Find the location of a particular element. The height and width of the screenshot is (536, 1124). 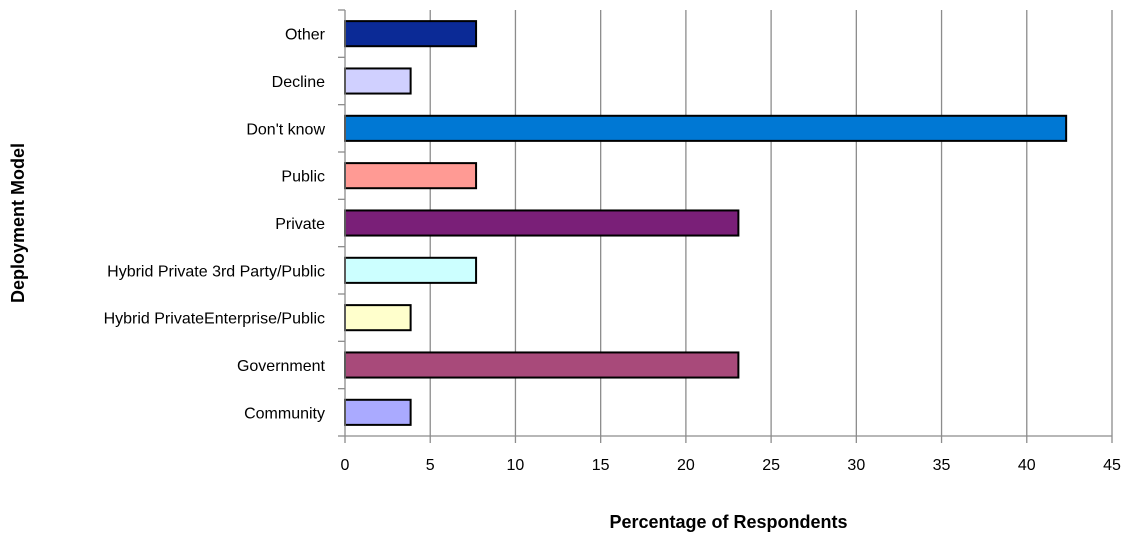

y-axis-title: Deployment Model is located at coordinates (18, 223).